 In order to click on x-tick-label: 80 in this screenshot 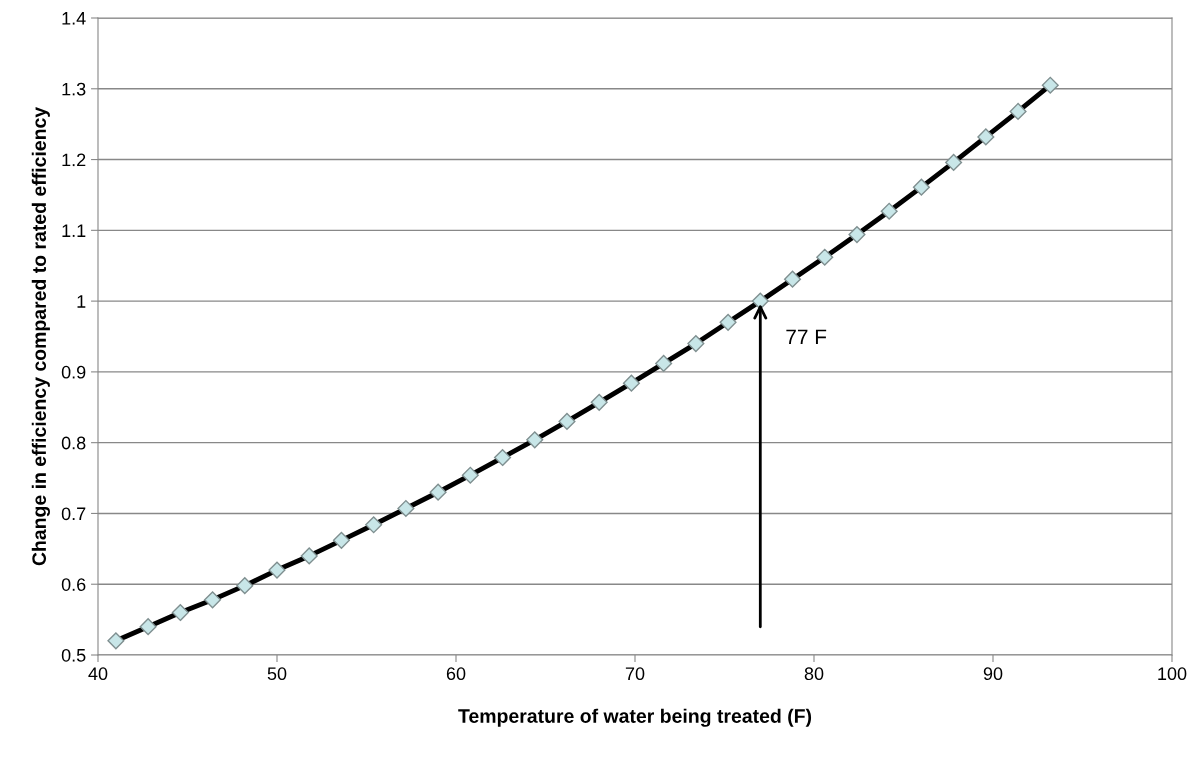, I will do `click(814, 674)`.